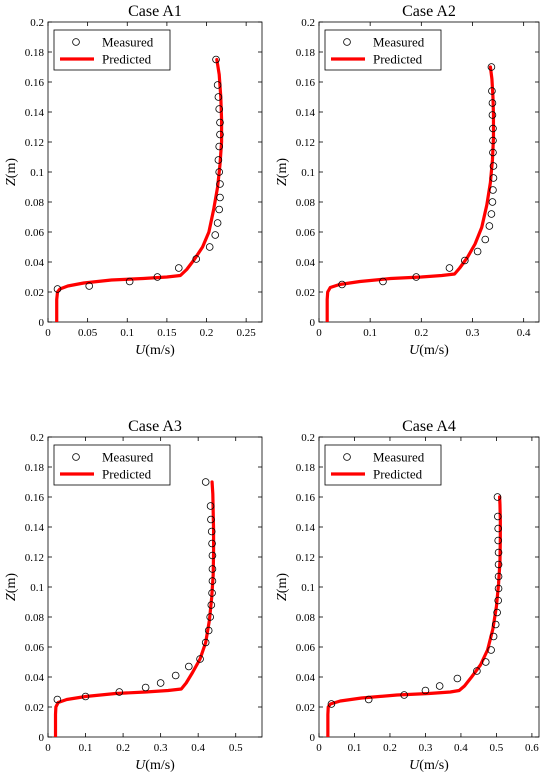 The width and height of the screenshot is (550, 775). I want to click on x-tick-label: 0.5, so click(497, 748).